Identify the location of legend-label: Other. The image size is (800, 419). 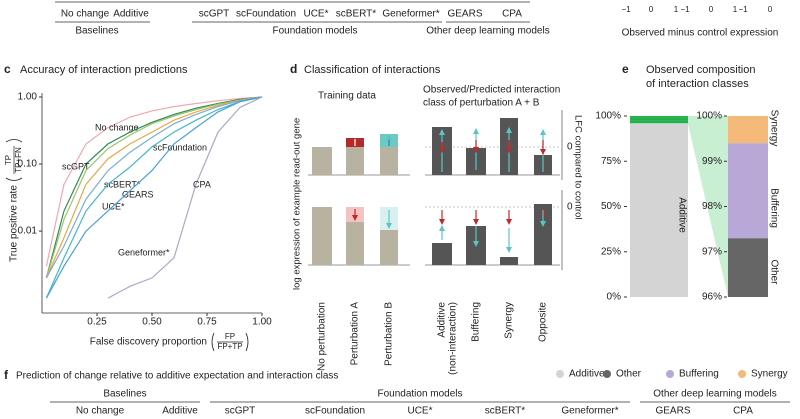
(629, 374).